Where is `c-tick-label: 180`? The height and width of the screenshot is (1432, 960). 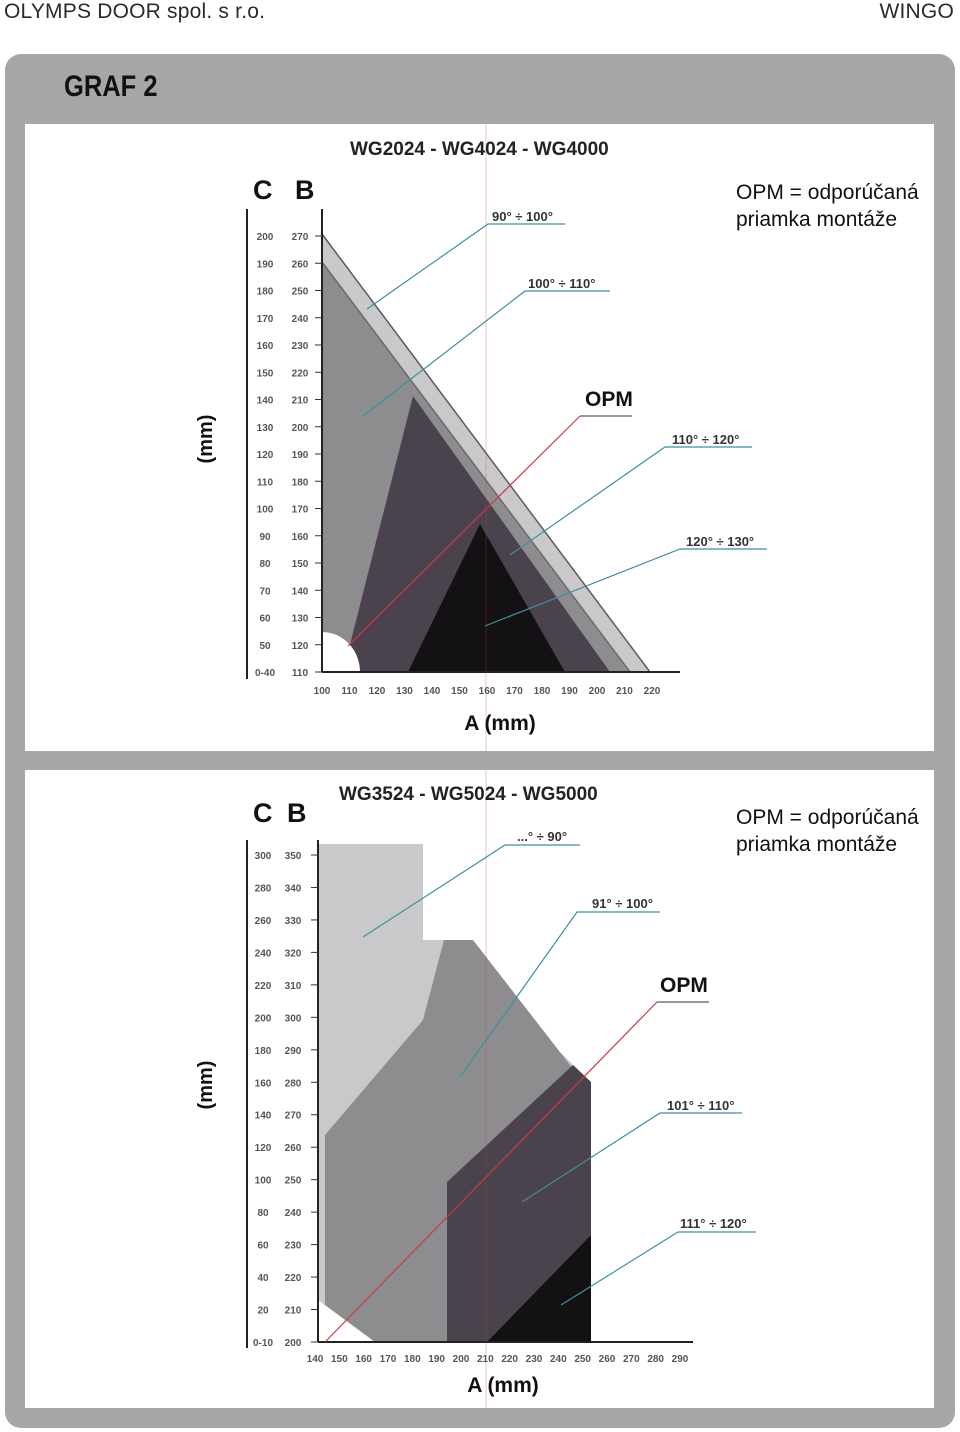 c-tick-label: 180 is located at coordinates (265, 292).